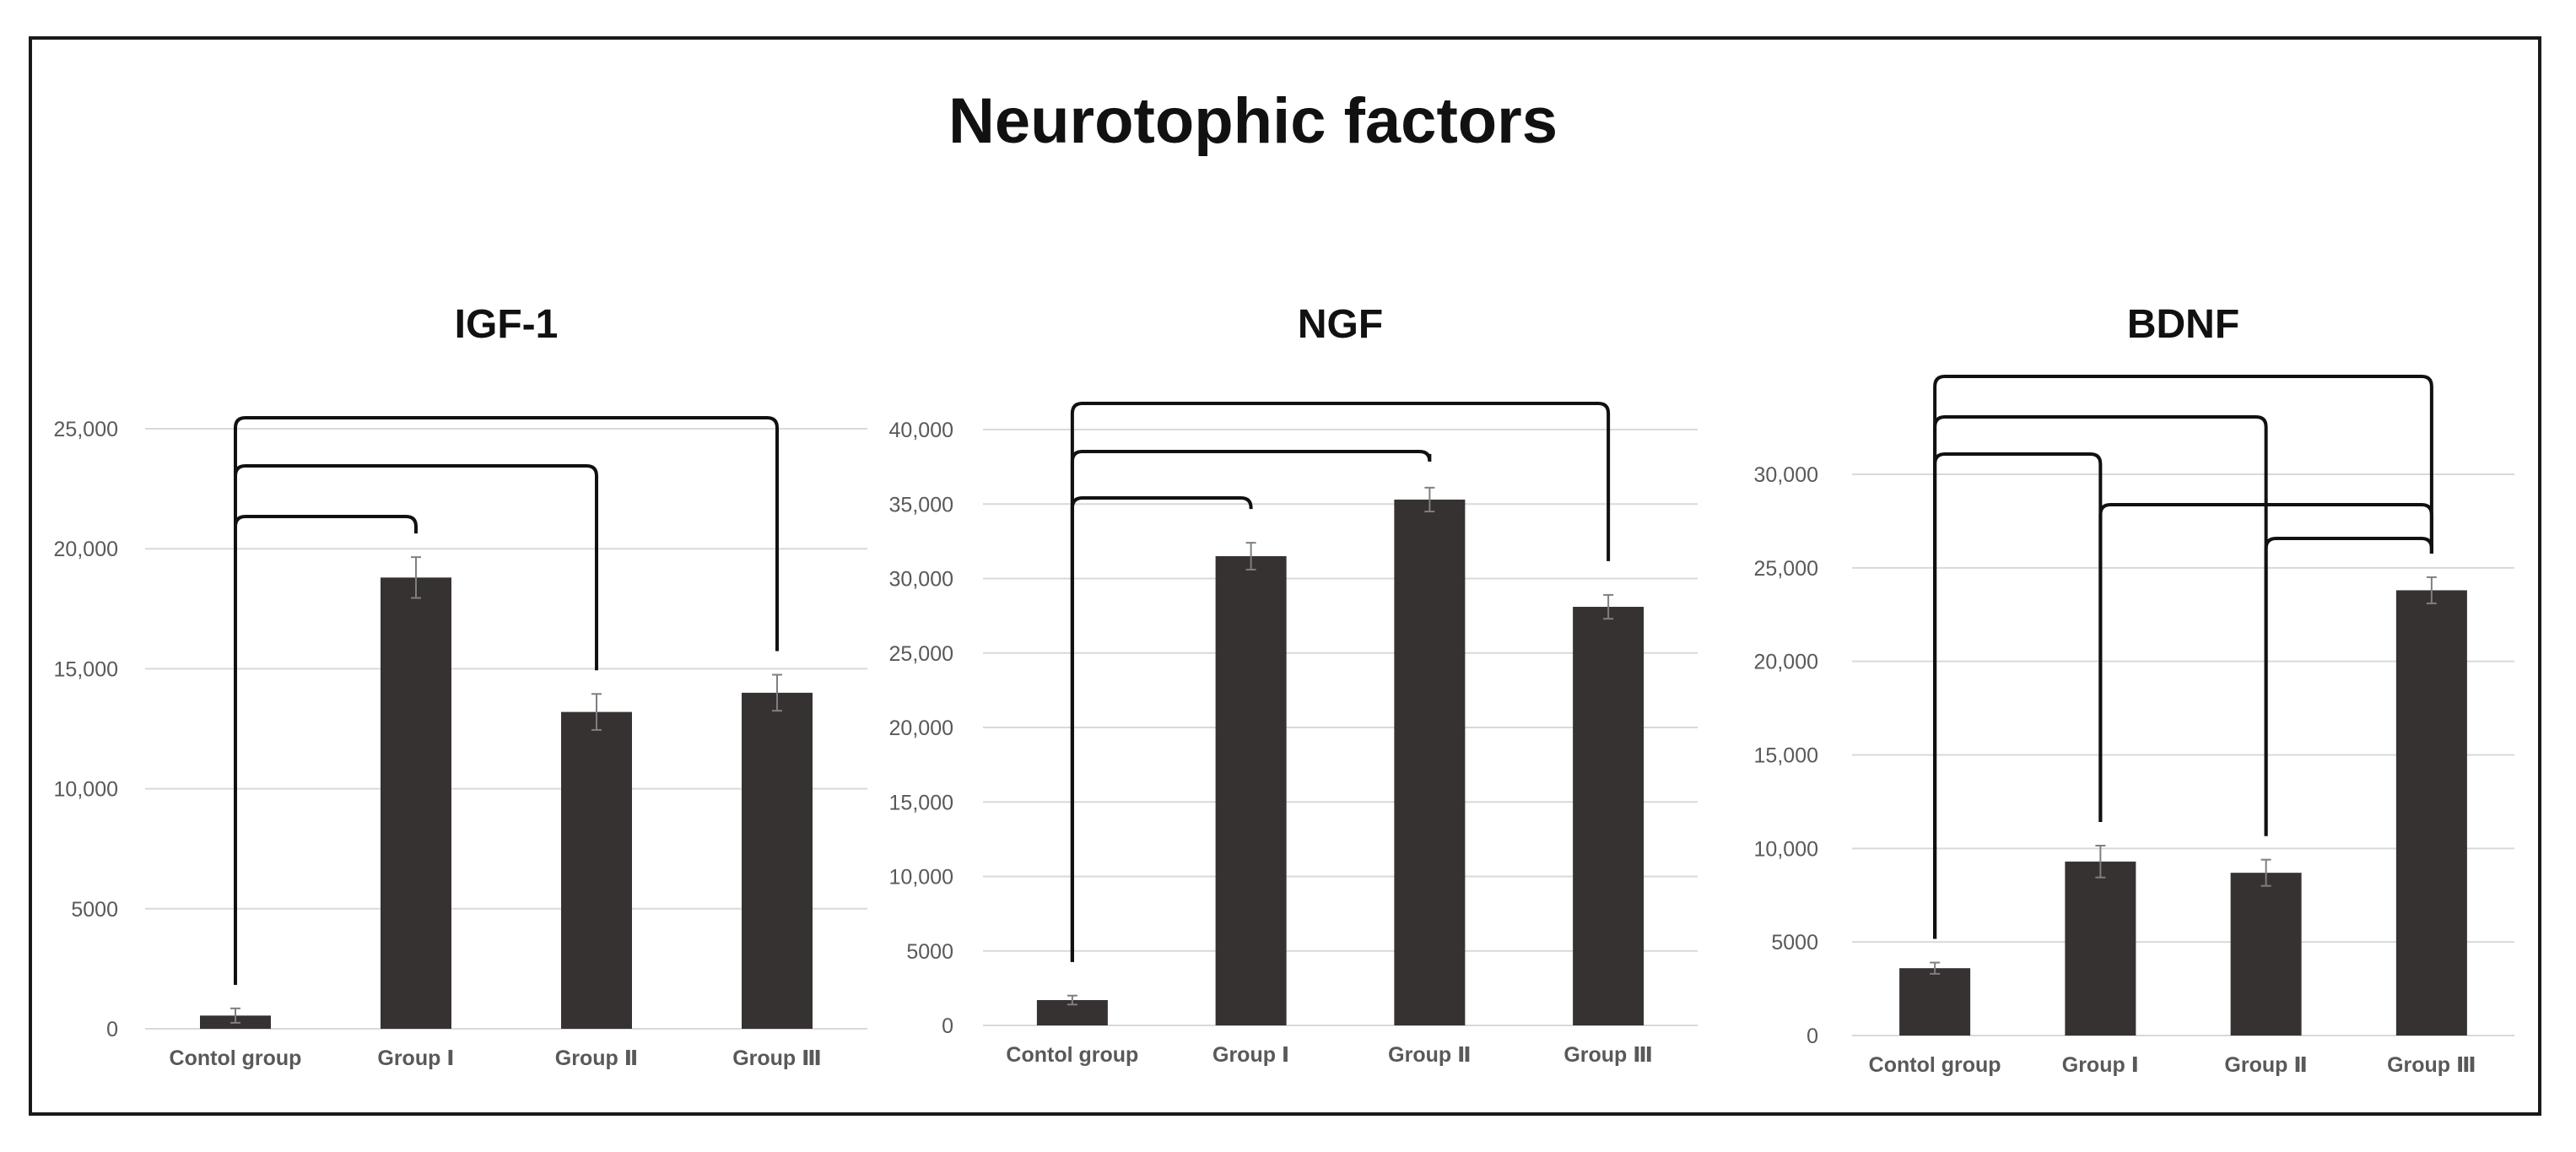  What do you see at coordinates (921, 505) in the screenshot?
I see `y-tick-label: 35,000` at bounding box center [921, 505].